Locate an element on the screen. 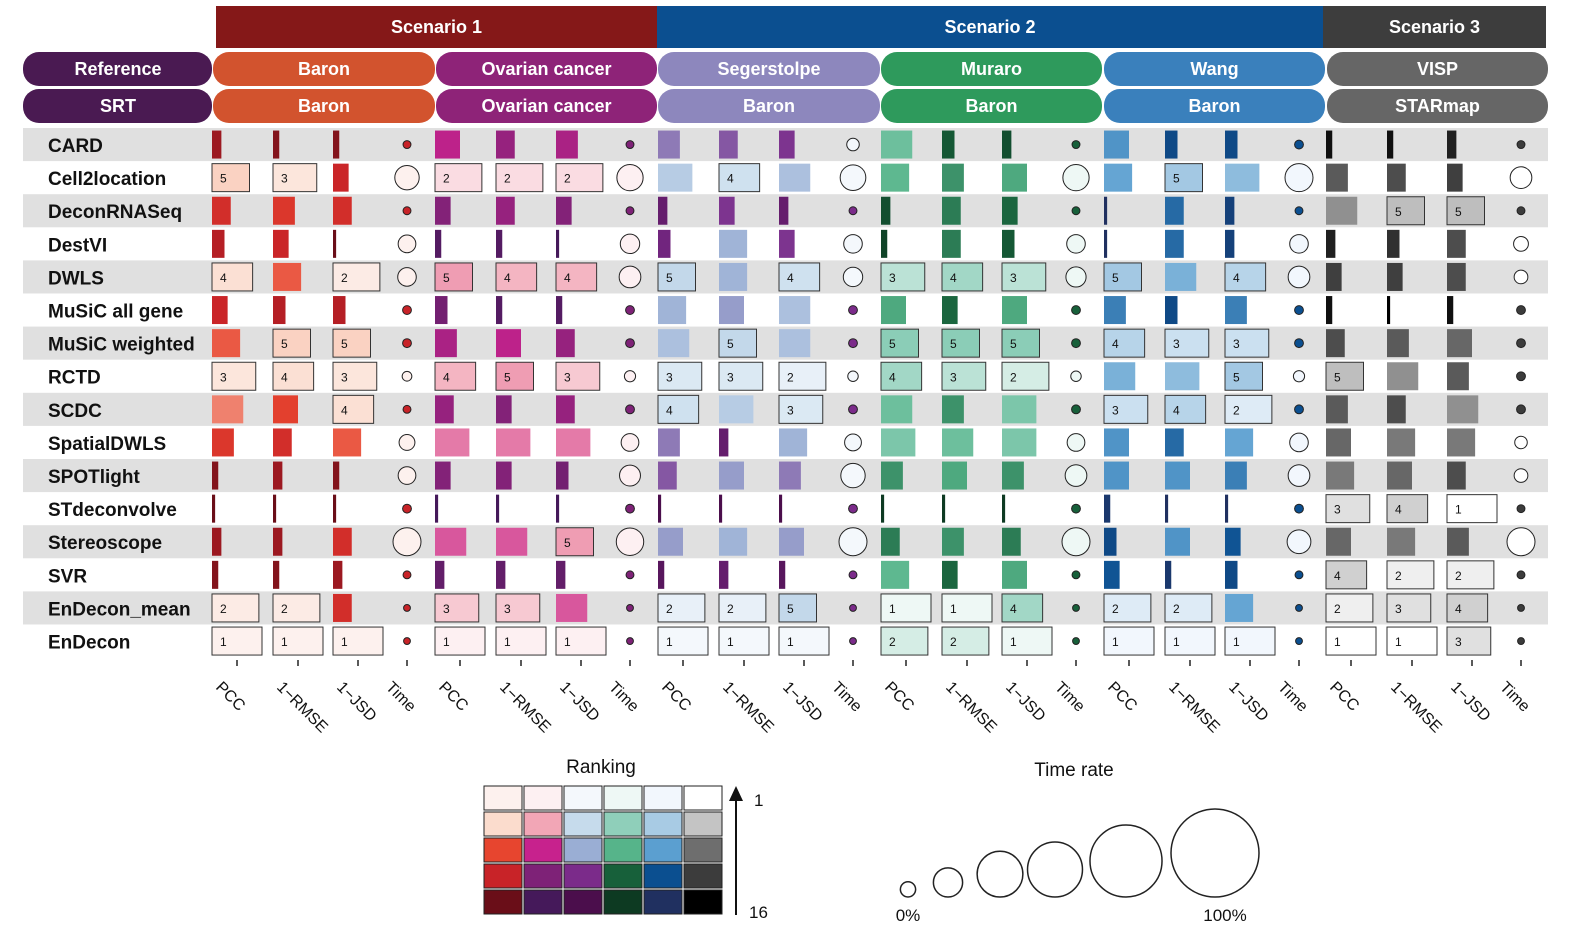 This screenshot has height=945, width=1584. time-legend-circle is located at coordinates (908, 889).